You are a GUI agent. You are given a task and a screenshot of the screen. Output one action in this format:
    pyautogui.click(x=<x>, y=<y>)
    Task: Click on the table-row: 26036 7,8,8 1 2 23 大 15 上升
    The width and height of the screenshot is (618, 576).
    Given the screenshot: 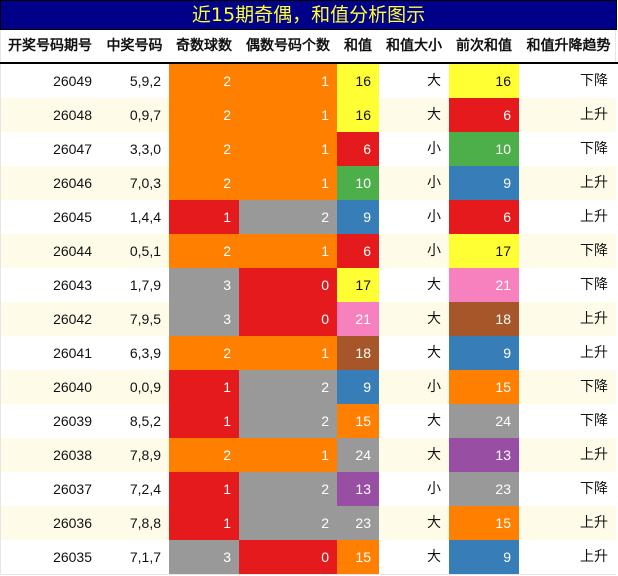 What is the action you would take?
    pyautogui.click(x=308, y=523)
    